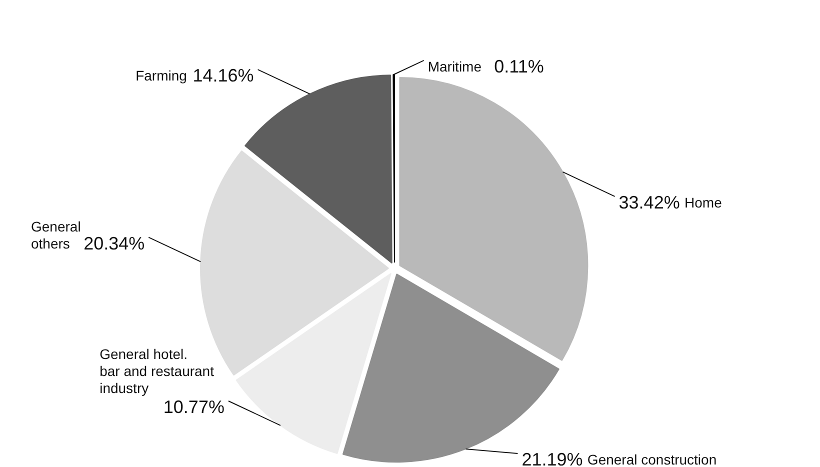 Image resolution: width=820 pixels, height=467 pixels. What do you see at coordinates (455, 66) in the screenshot?
I see `slice-label: Maritime` at bounding box center [455, 66].